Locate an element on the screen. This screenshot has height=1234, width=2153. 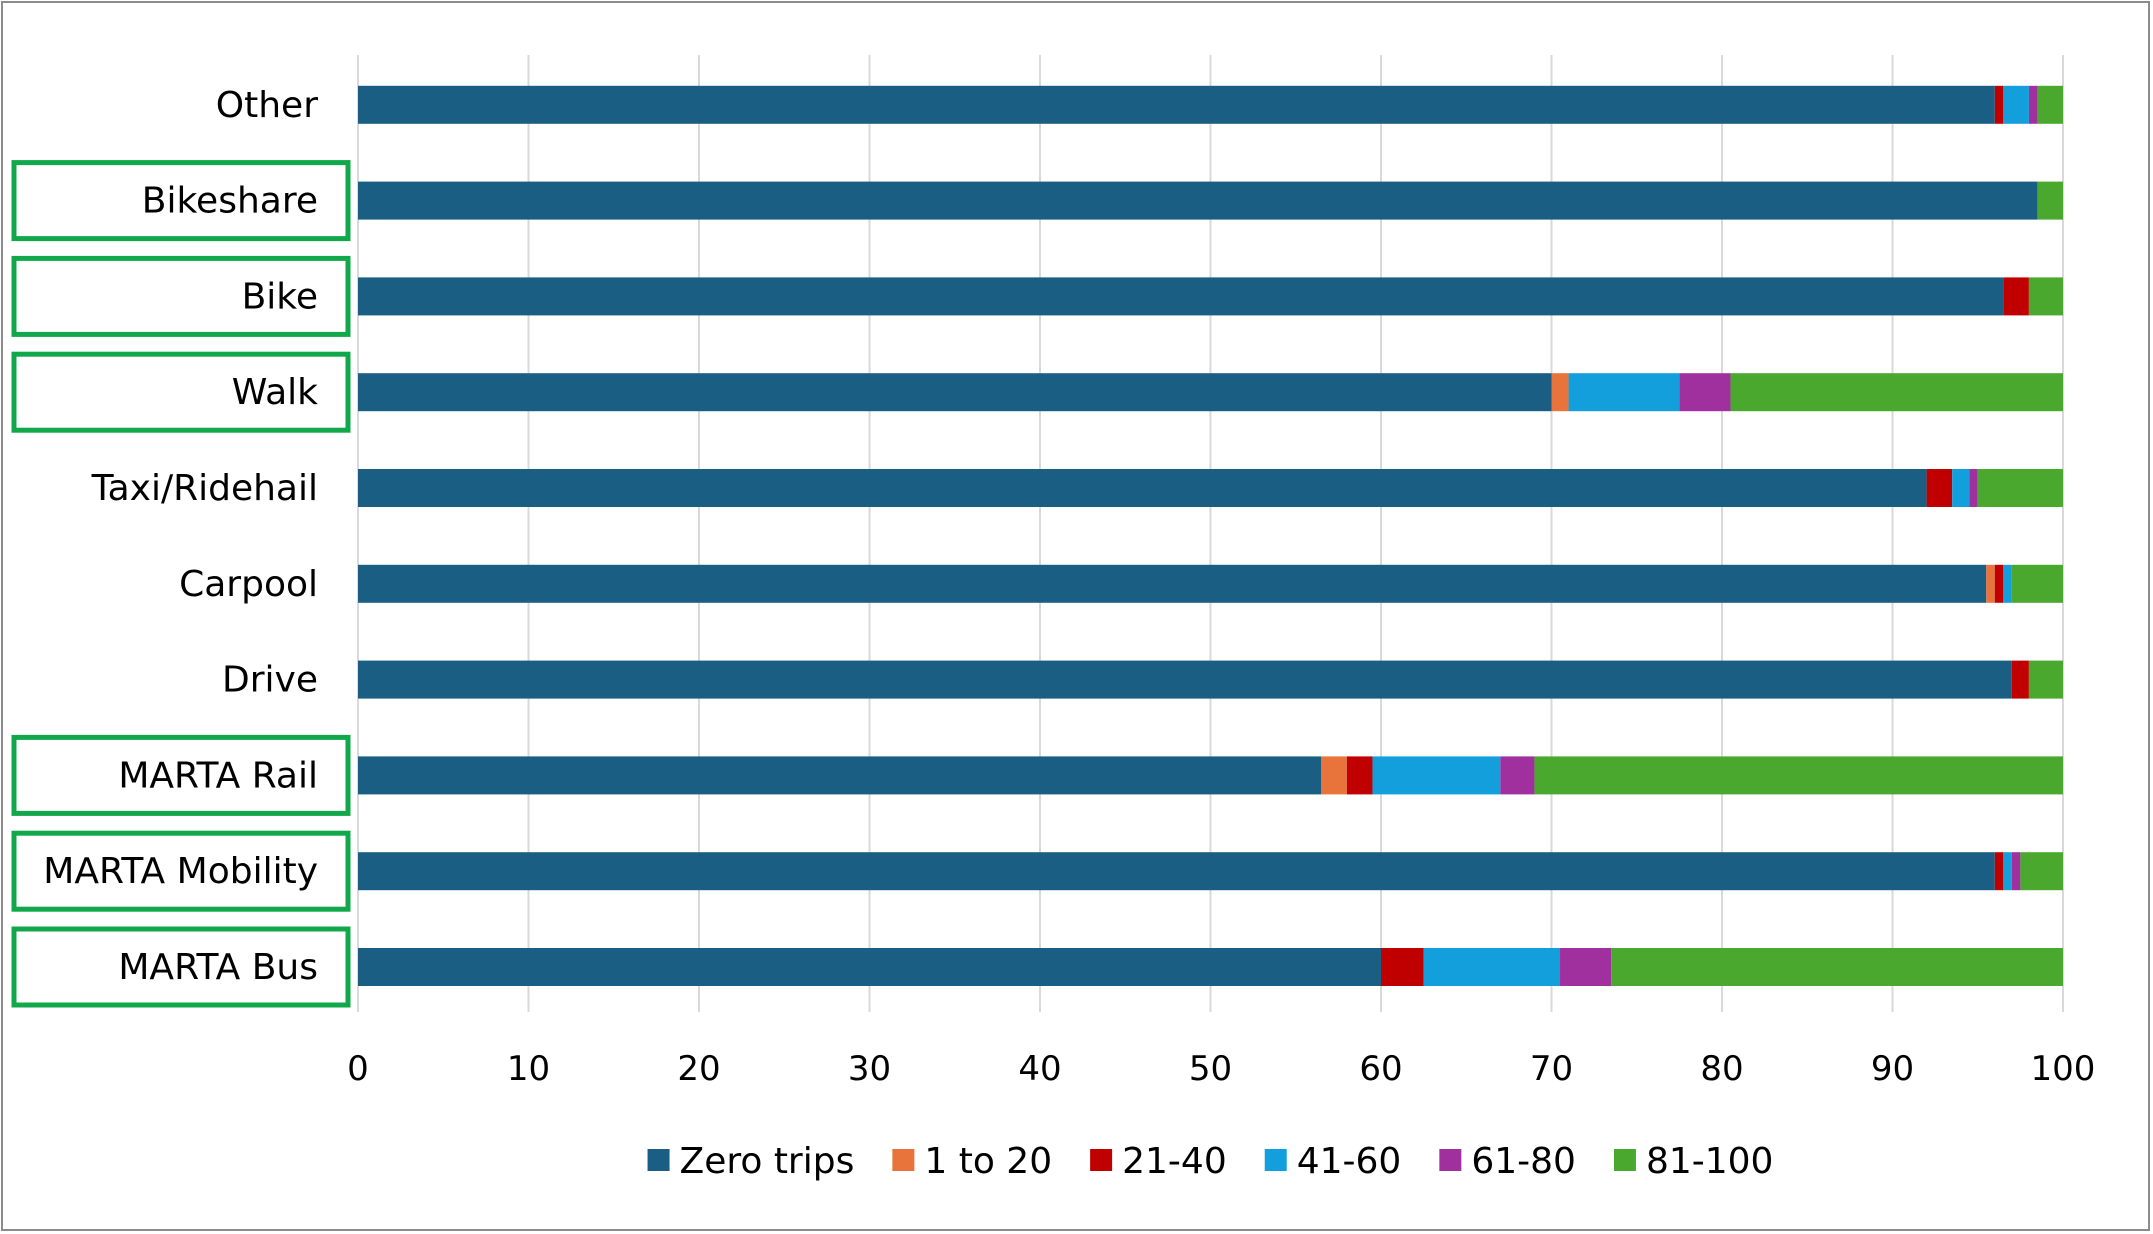
bar-bikeshare-zero-trips is located at coordinates (1198, 200).